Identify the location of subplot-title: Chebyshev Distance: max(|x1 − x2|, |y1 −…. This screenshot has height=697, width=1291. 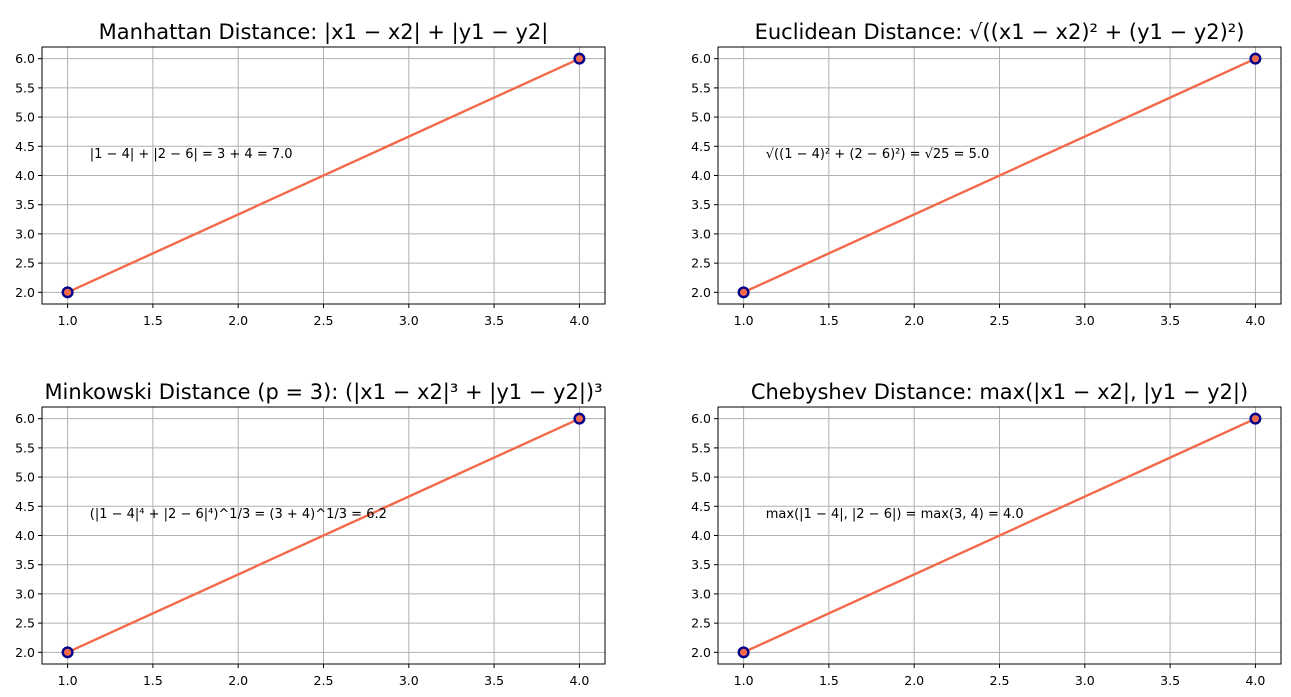
(999, 392).